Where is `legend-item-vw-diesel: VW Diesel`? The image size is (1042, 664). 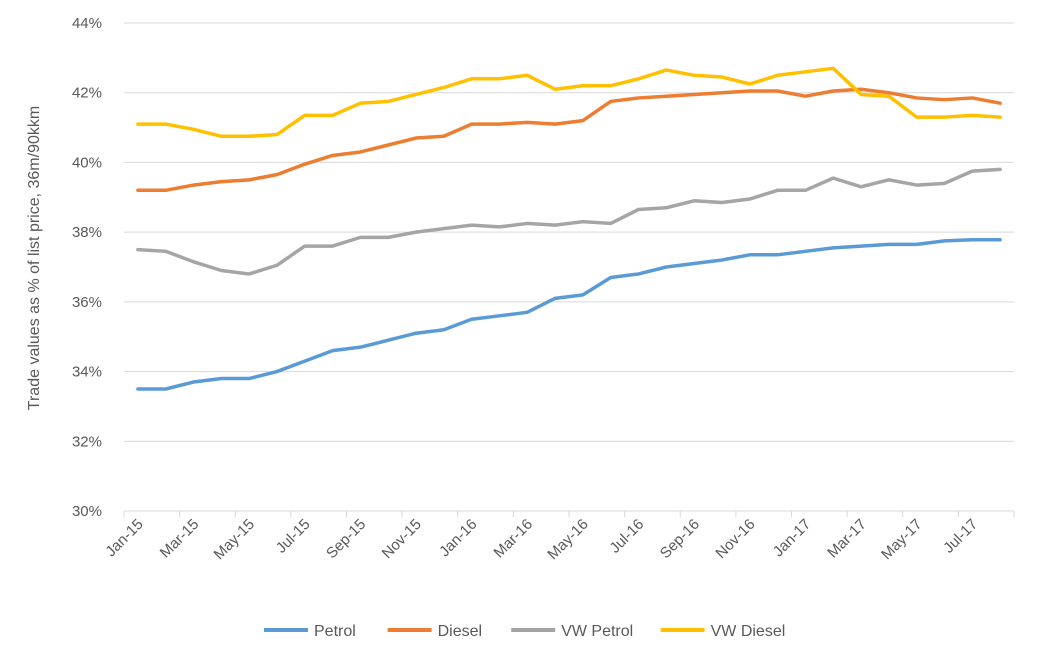
legend-item-vw-diesel: VW Diesel is located at coordinates (723, 631).